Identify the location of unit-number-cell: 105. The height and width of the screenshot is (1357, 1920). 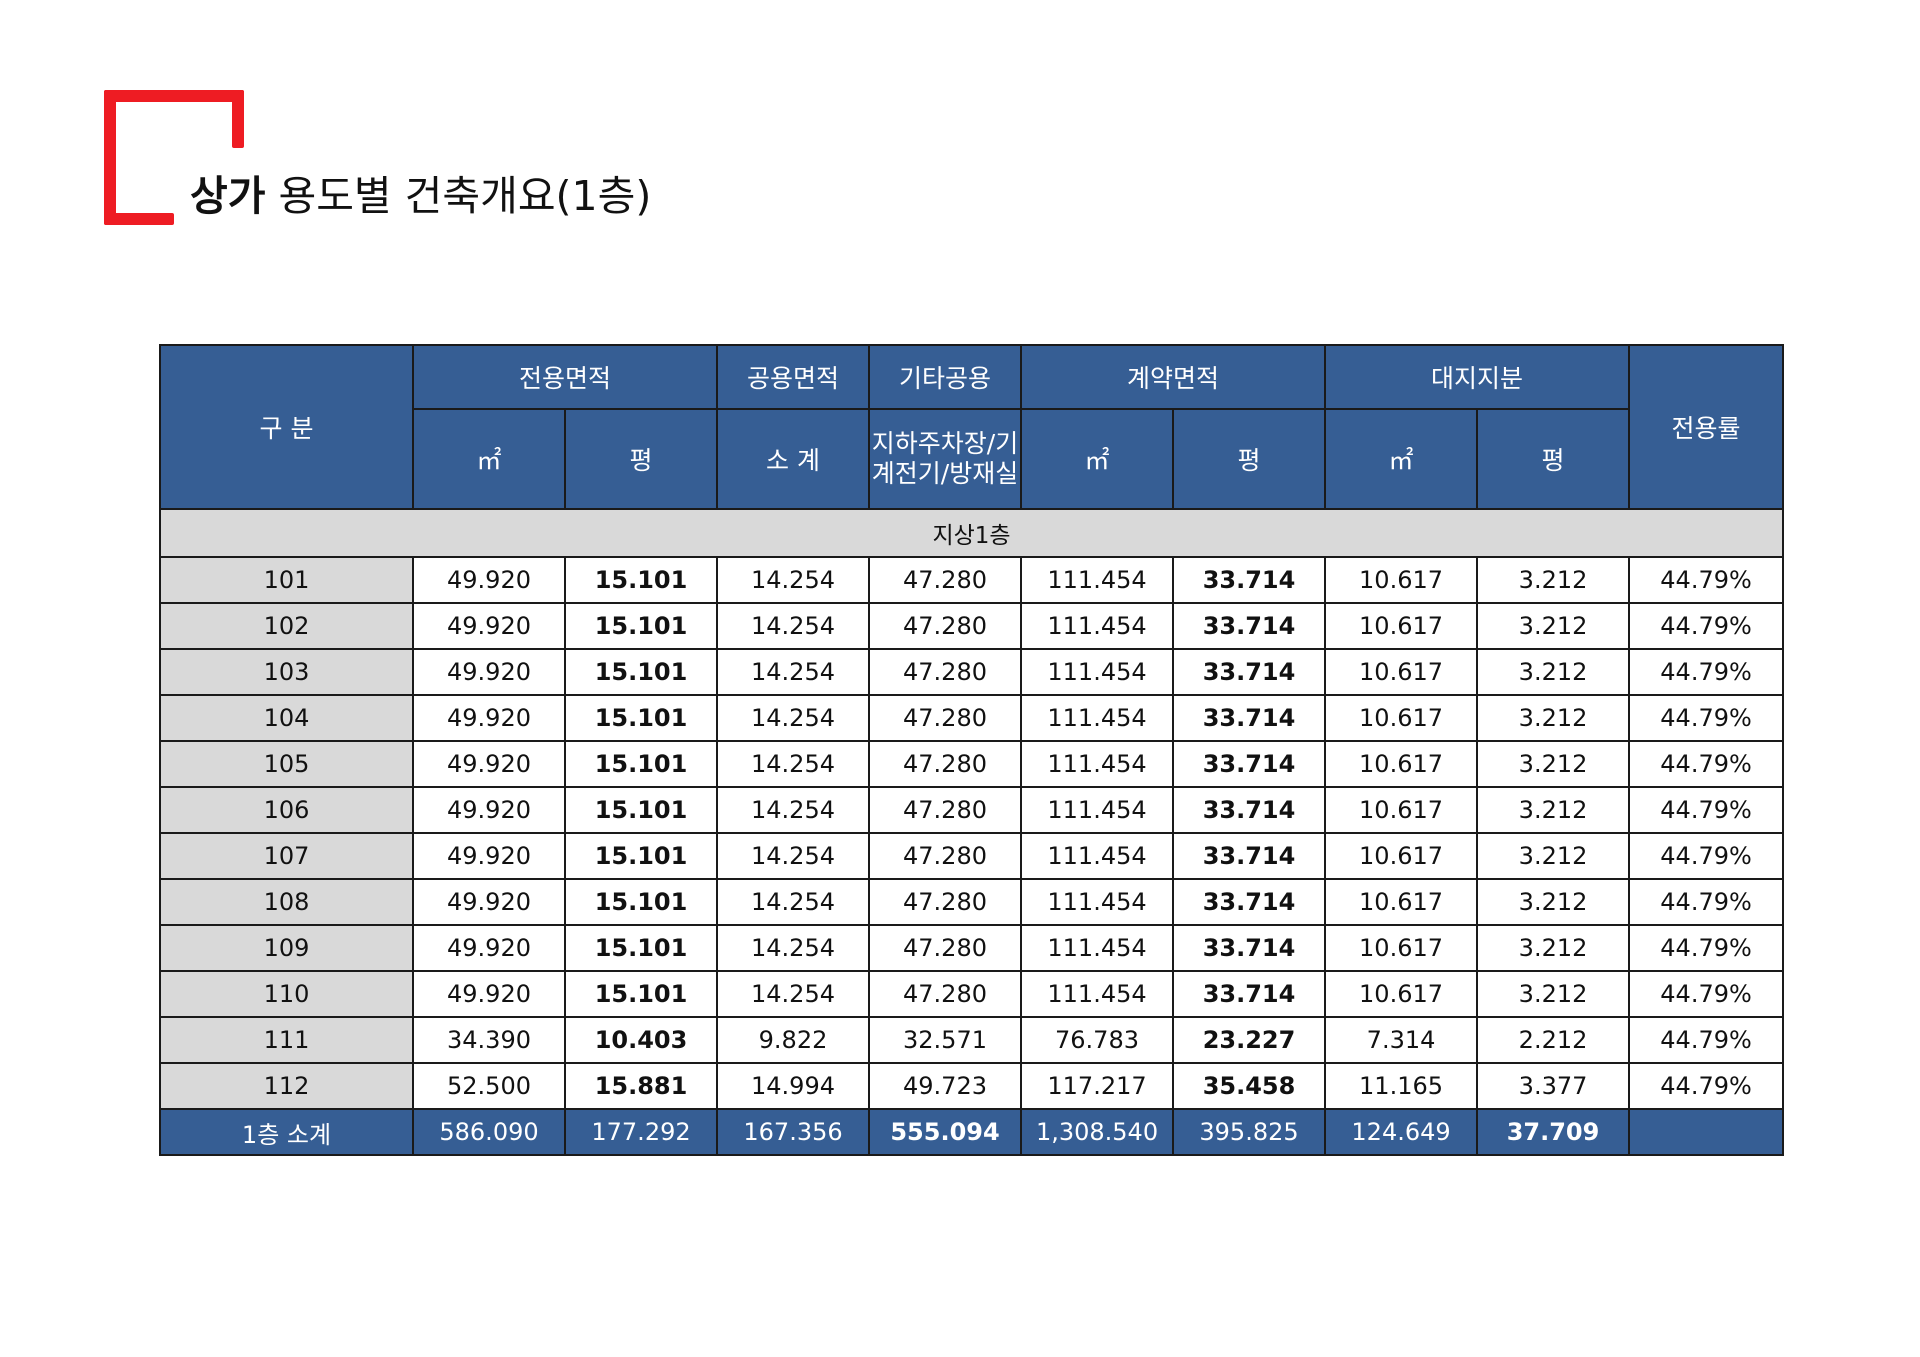
(286, 764).